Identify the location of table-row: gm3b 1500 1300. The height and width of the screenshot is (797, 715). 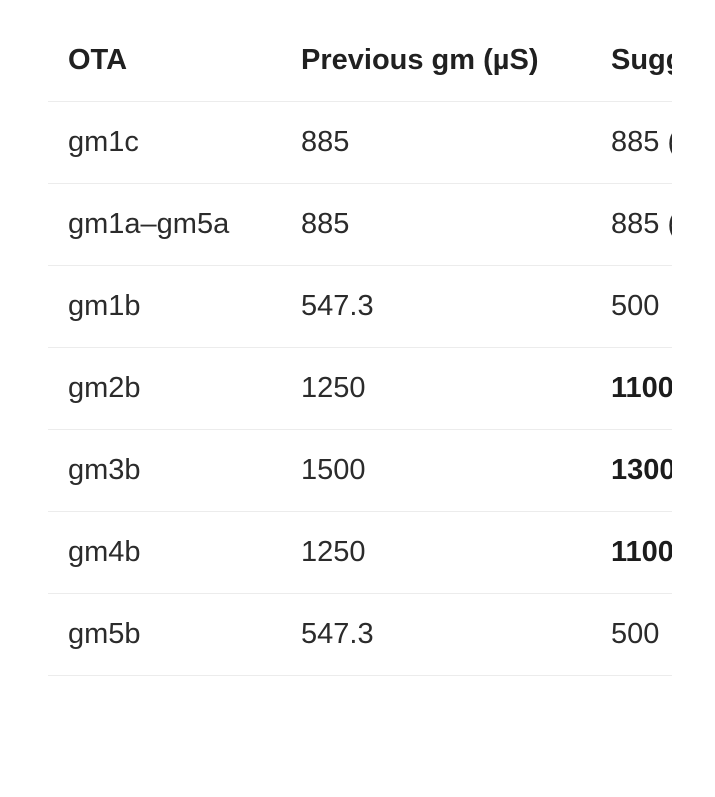
(360, 470).